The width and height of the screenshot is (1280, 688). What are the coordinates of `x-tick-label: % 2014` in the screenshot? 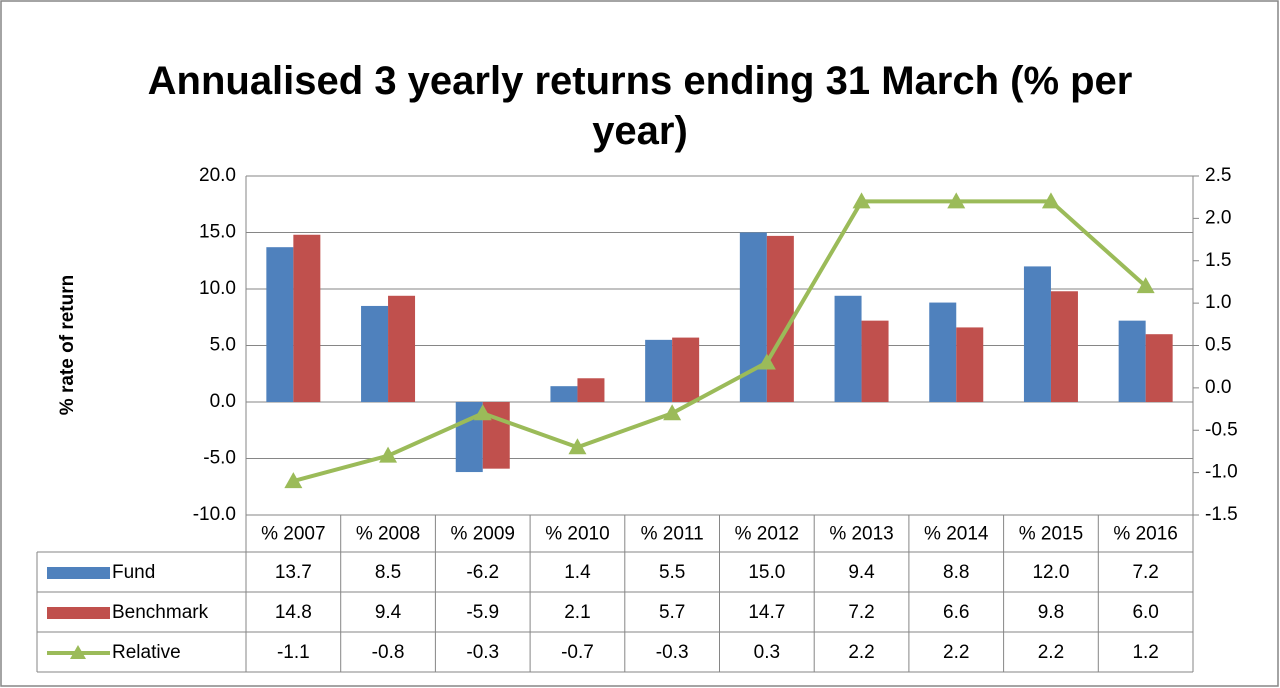 It's located at (956, 534).